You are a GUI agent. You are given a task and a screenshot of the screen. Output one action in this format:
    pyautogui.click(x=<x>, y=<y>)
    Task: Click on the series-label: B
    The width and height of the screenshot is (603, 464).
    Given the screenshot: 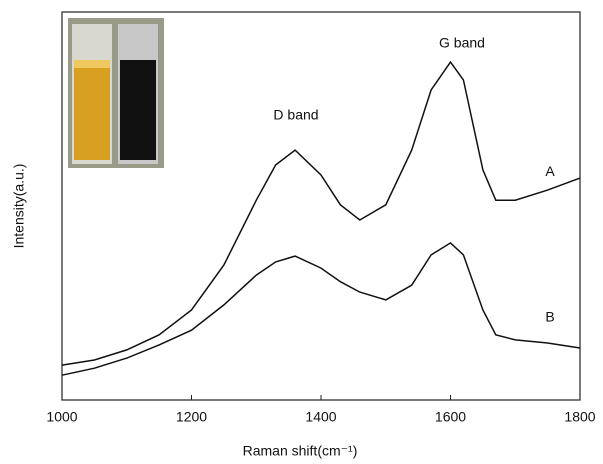 What is the action you would take?
    pyautogui.click(x=549, y=317)
    